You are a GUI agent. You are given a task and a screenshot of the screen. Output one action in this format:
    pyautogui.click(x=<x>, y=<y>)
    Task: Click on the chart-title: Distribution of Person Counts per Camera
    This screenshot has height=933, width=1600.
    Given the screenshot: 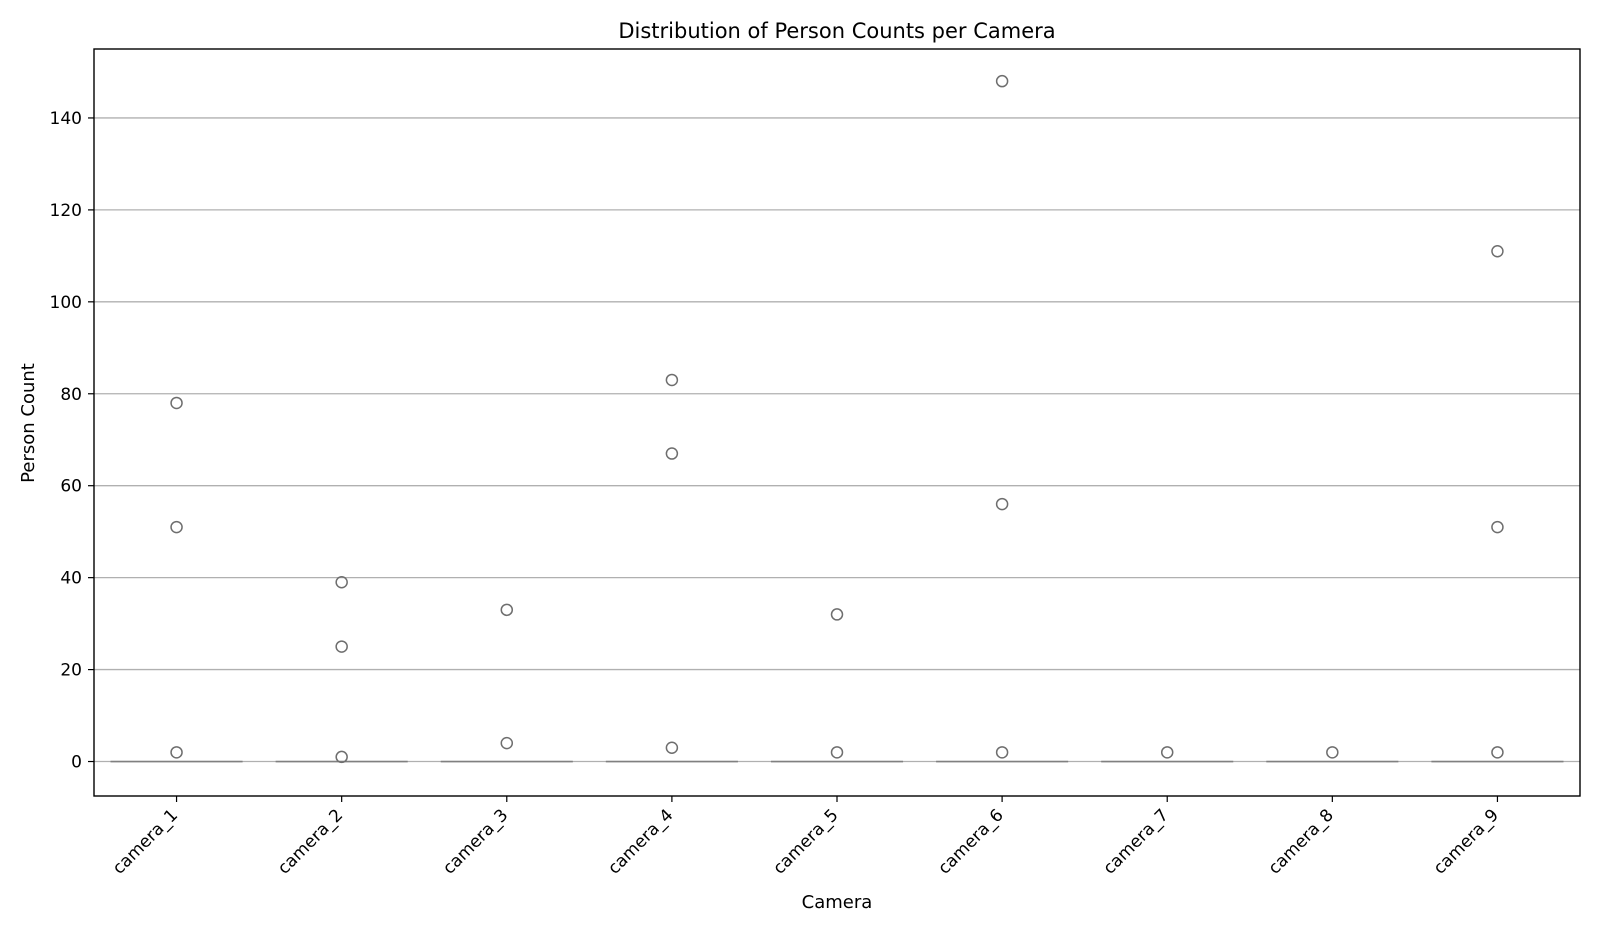 What is the action you would take?
    pyautogui.click(x=836, y=31)
    